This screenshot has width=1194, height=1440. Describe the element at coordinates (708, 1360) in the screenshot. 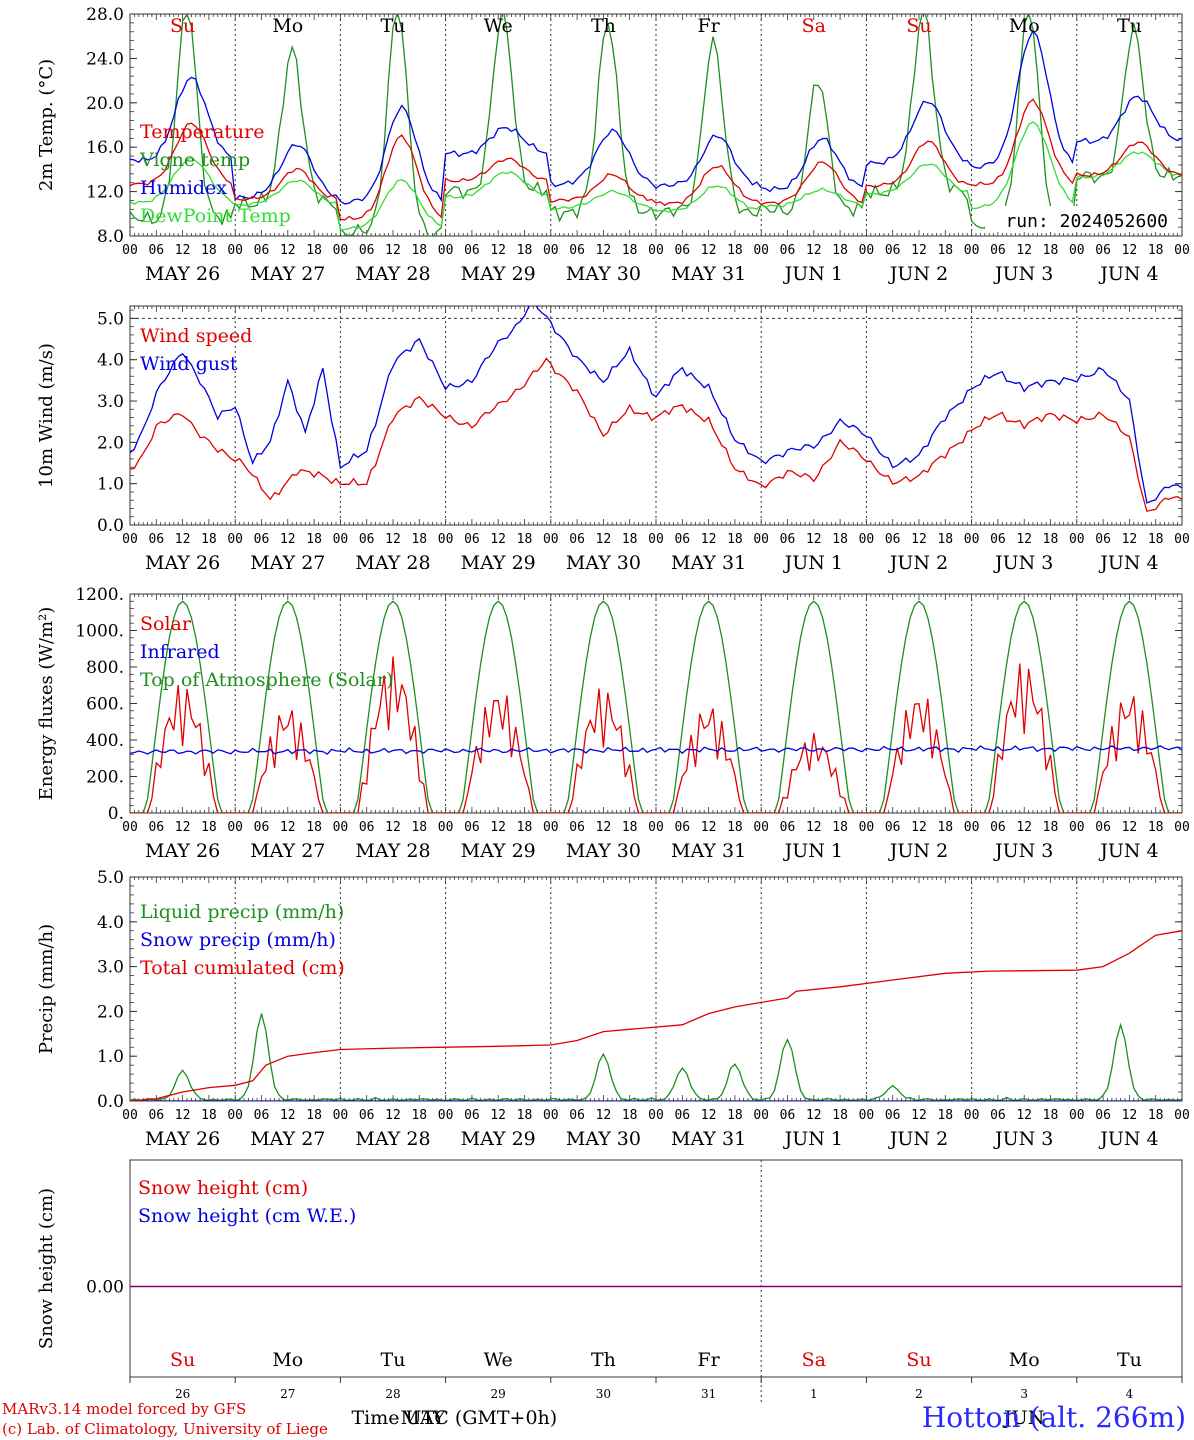

I see `weekday-label: Fr` at that location.